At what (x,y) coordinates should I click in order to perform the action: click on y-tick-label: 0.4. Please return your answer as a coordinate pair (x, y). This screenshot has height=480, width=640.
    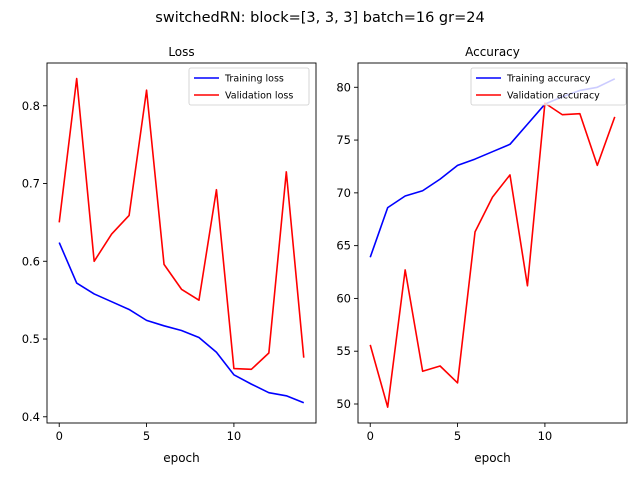
    Looking at the image, I should click on (31, 417).